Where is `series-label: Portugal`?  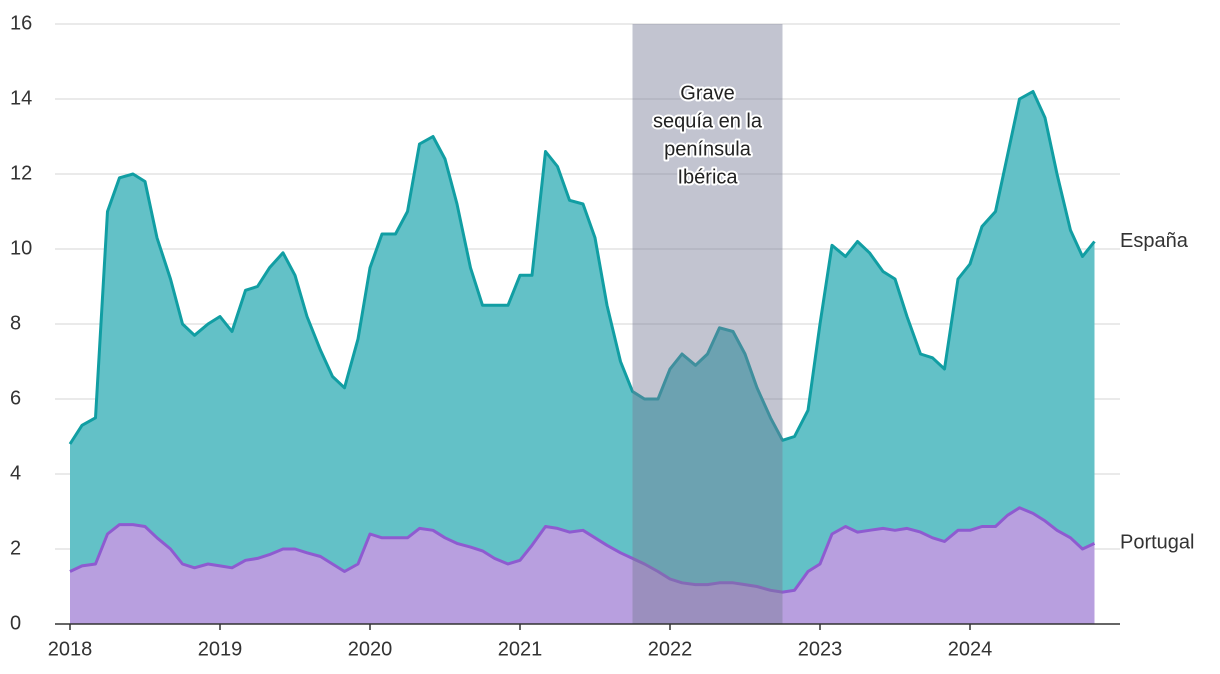
series-label: Portugal is located at coordinates (1157, 543).